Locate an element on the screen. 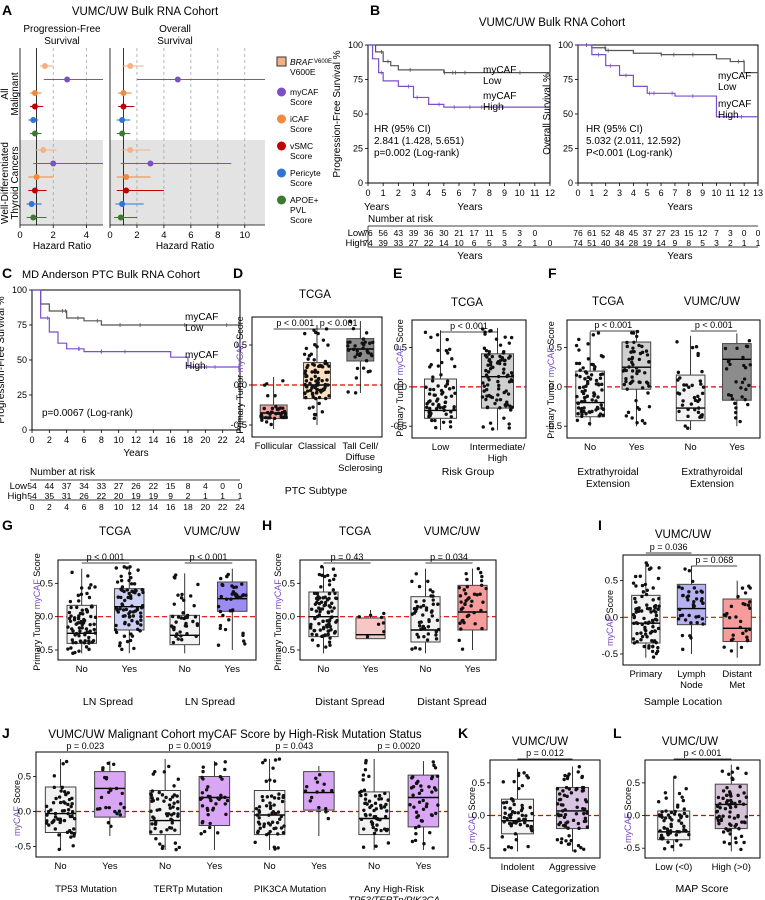 Image resolution: width=765 pixels, height=900 pixels. risk-x-tick: 20 is located at coordinates (206, 507).